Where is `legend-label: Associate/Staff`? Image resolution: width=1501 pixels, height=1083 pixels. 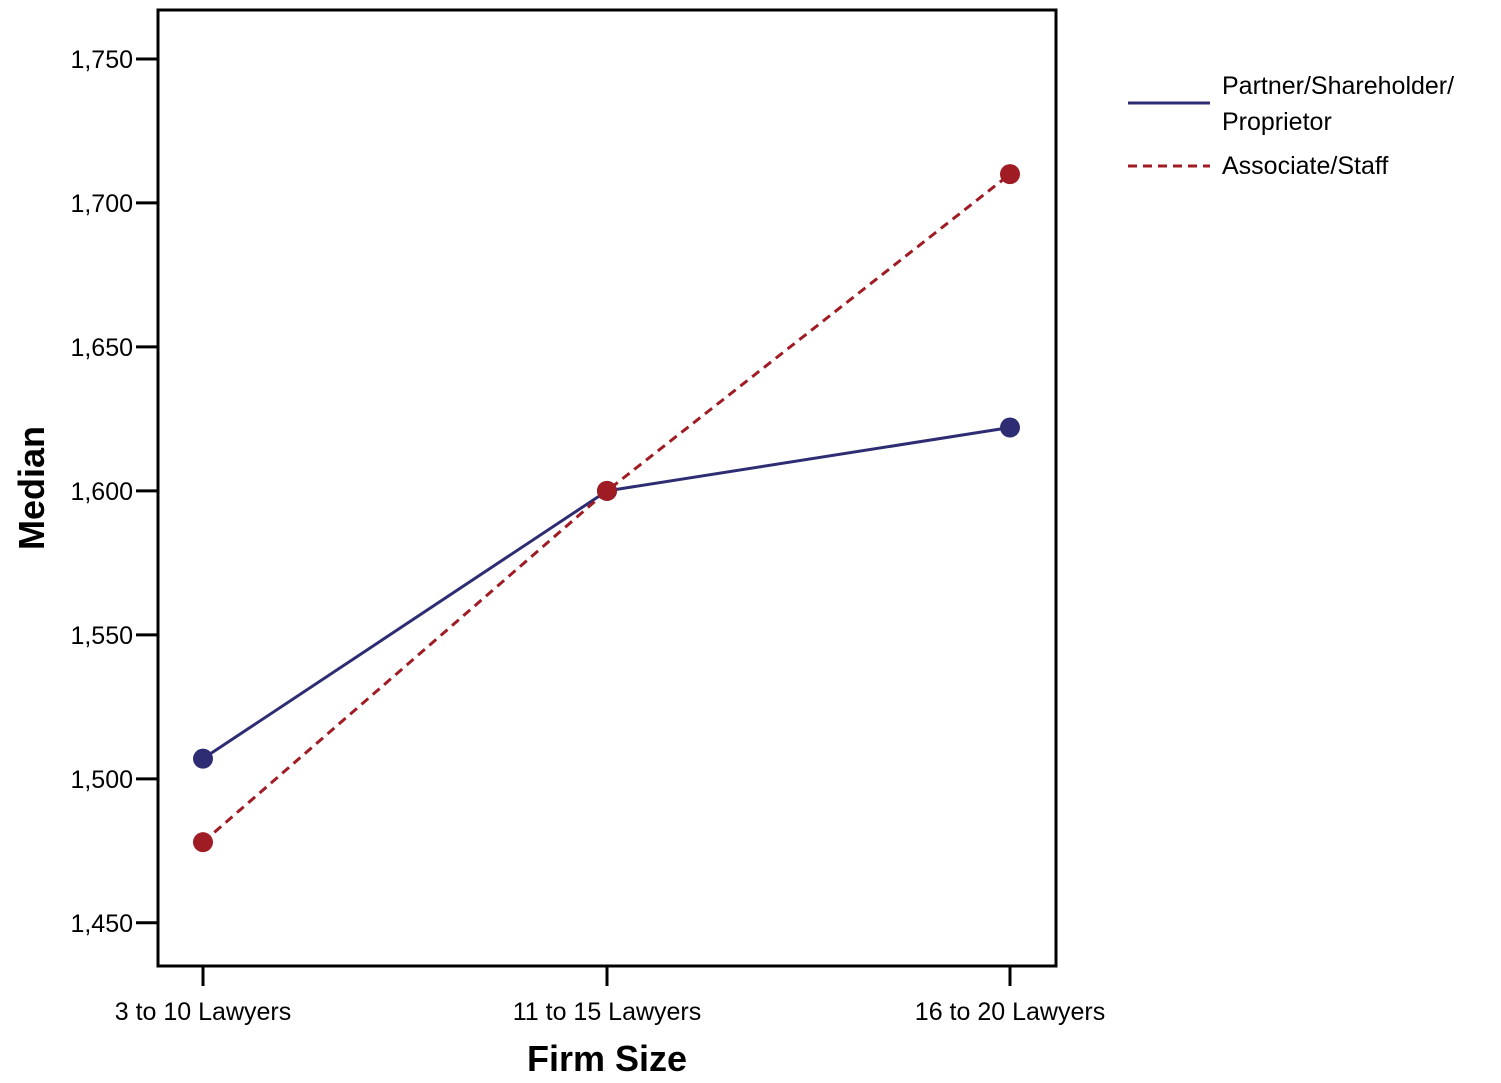 legend-label: Associate/Staff is located at coordinates (1305, 166).